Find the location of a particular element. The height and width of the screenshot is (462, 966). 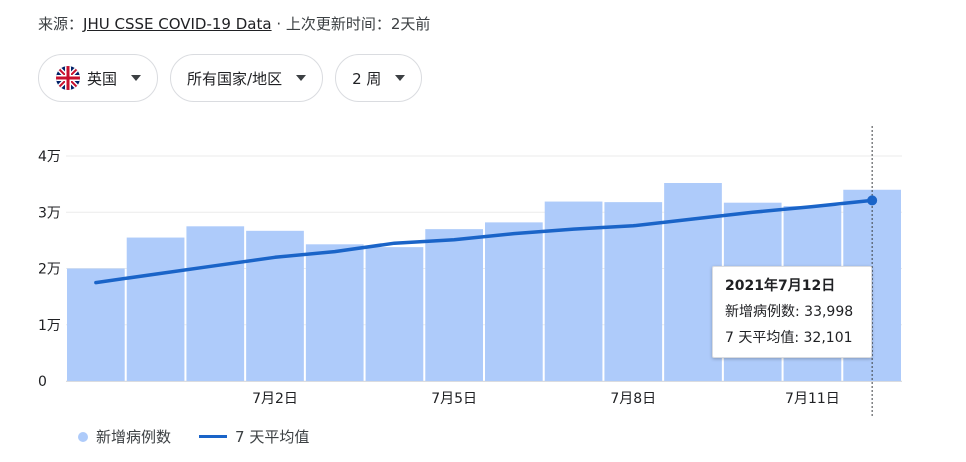

country-select: 英国 is located at coordinates (98, 78).